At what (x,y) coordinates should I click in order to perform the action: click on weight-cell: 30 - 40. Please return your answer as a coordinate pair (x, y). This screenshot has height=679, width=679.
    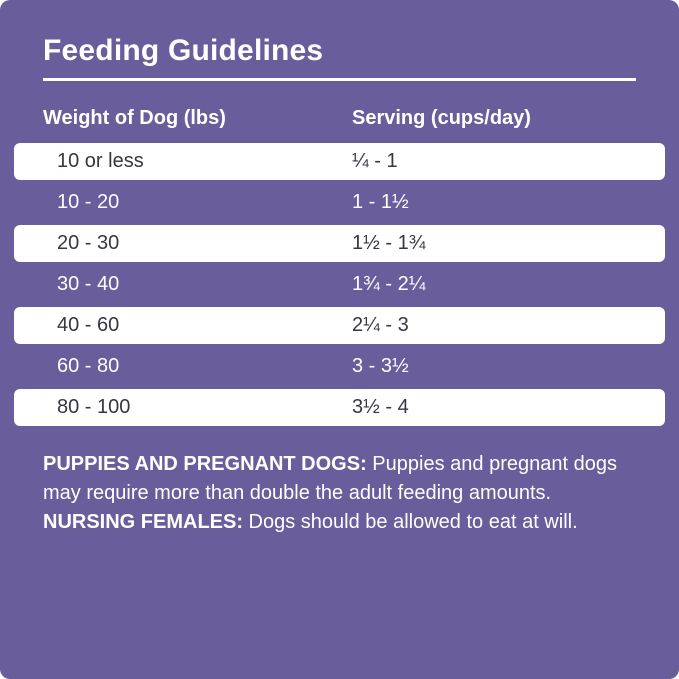
    Looking at the image, I should click on (88, 284).